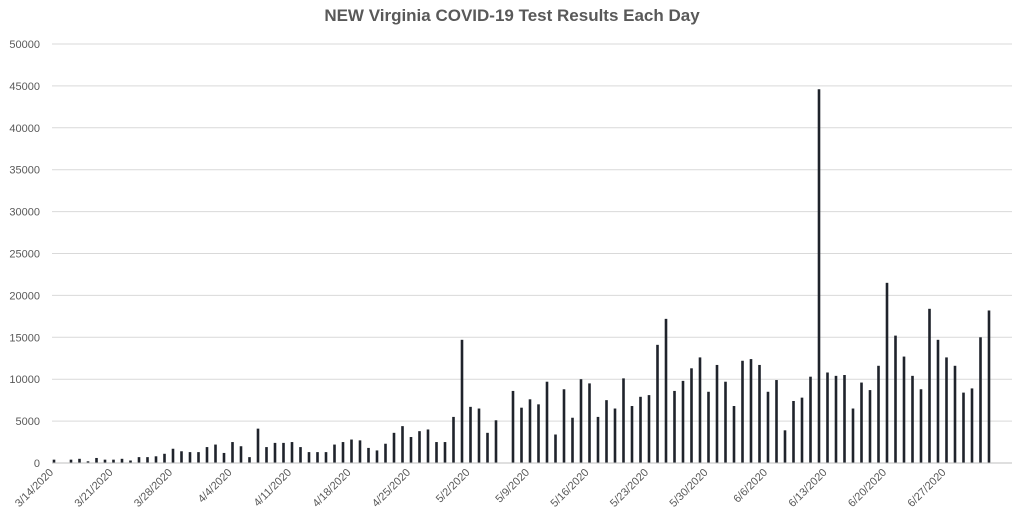 This screenshot has height=529, width=1024. Describe the element at coordinates (332, 488) in the screenshot. I see `x-tick-label: 4/18/2020` at that location.